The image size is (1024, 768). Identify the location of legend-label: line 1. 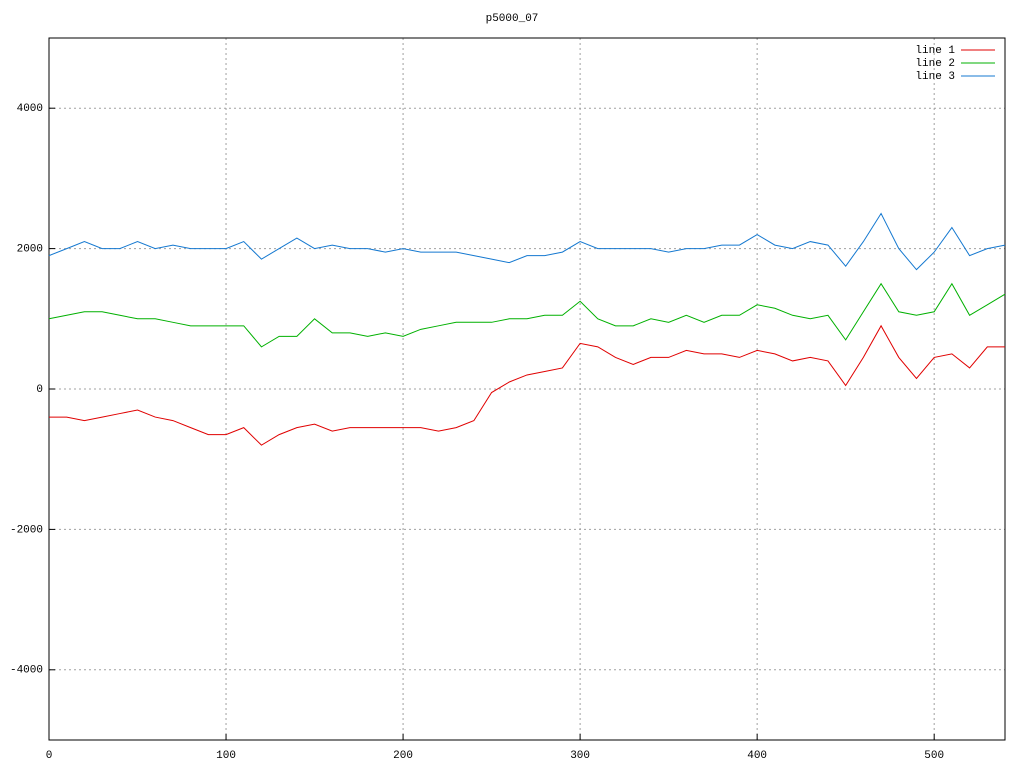
(935, 51).